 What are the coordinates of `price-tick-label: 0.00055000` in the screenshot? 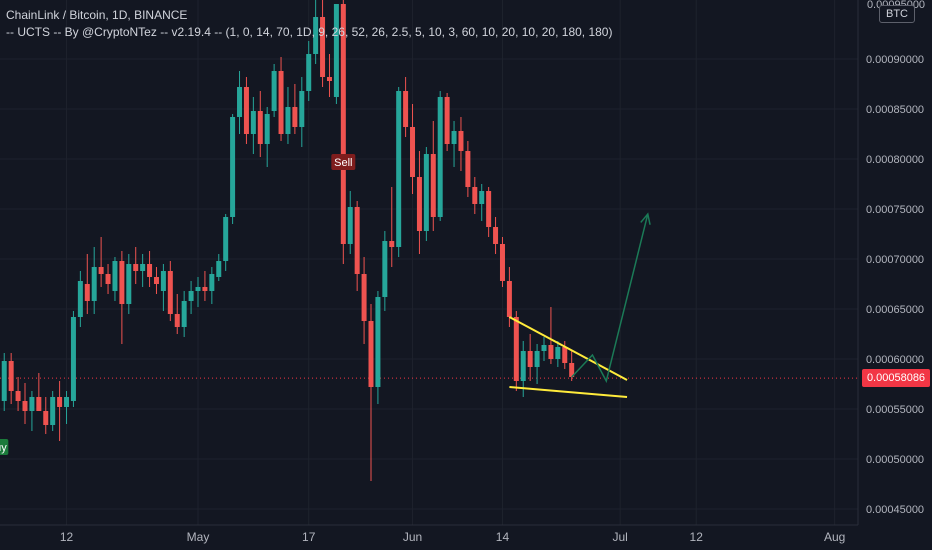 It's located at (895, 410).